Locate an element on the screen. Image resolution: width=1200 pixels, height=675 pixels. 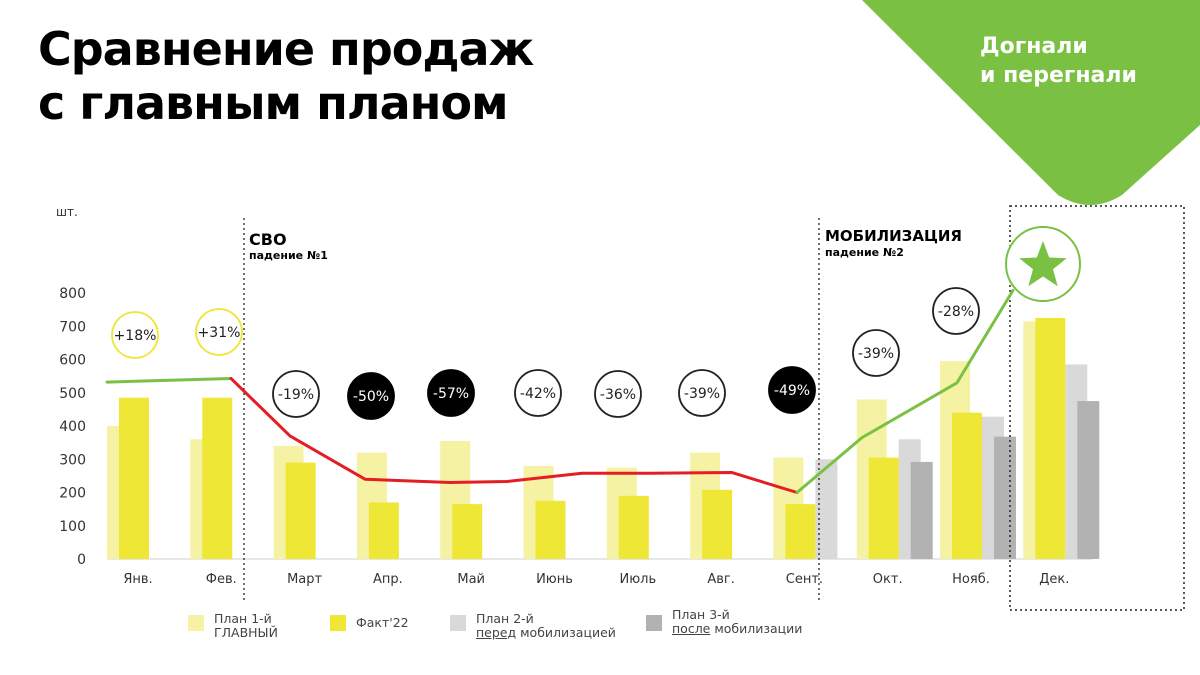
y-tick-label: 800 is located at coordinates (72, 294).